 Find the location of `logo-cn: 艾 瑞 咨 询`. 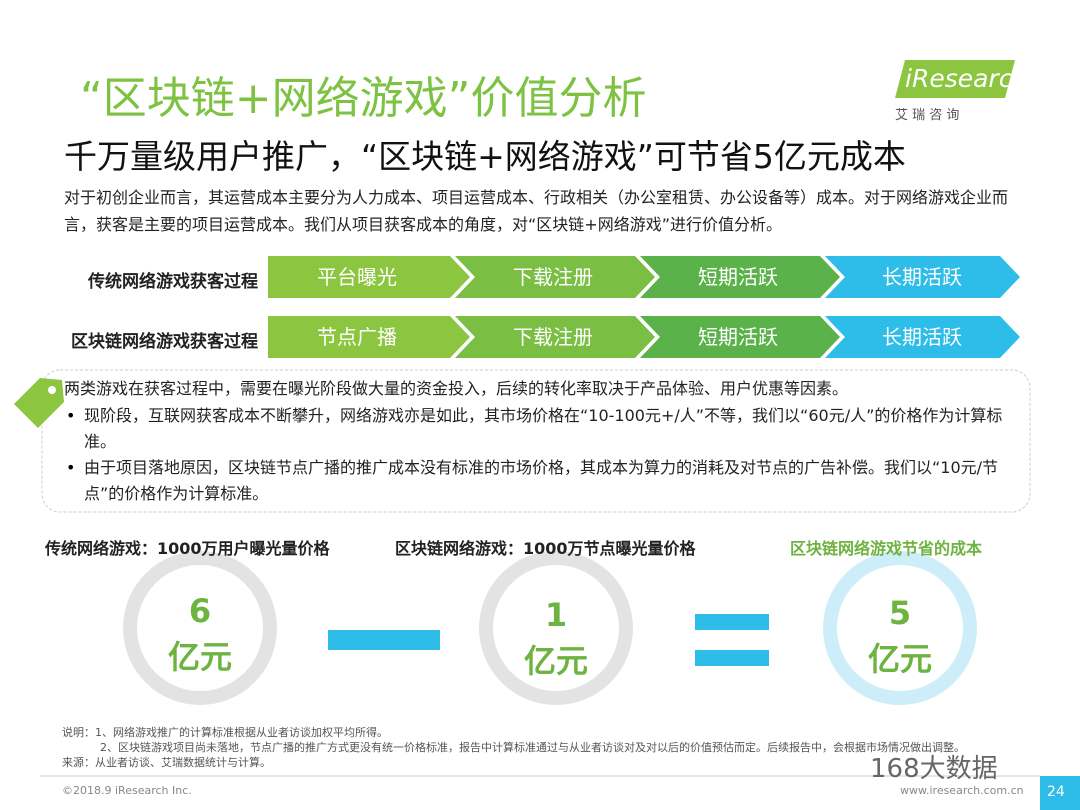

logo-cn: 艾 瑞 咨 询 is located at coordinates (927, 115).